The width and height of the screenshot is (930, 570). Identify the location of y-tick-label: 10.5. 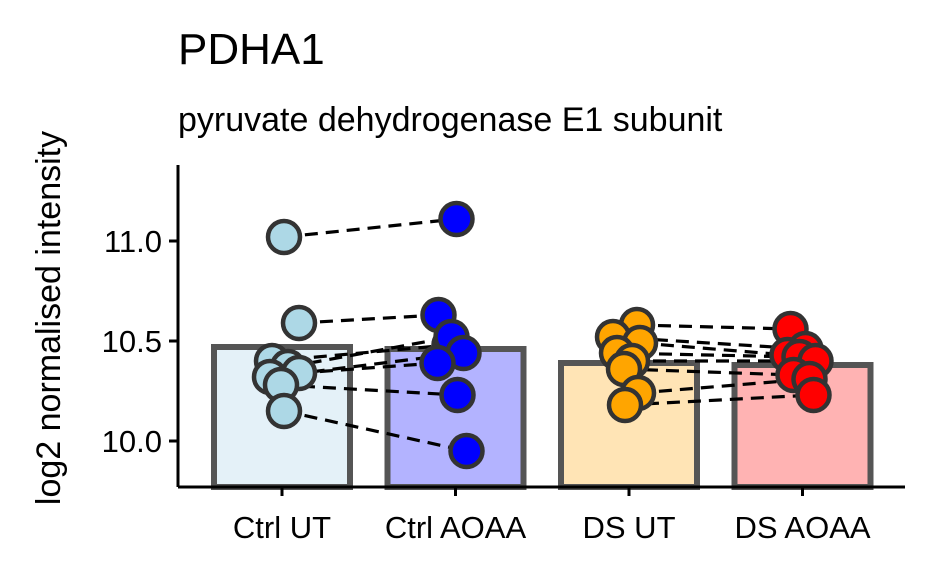
(132, 341).